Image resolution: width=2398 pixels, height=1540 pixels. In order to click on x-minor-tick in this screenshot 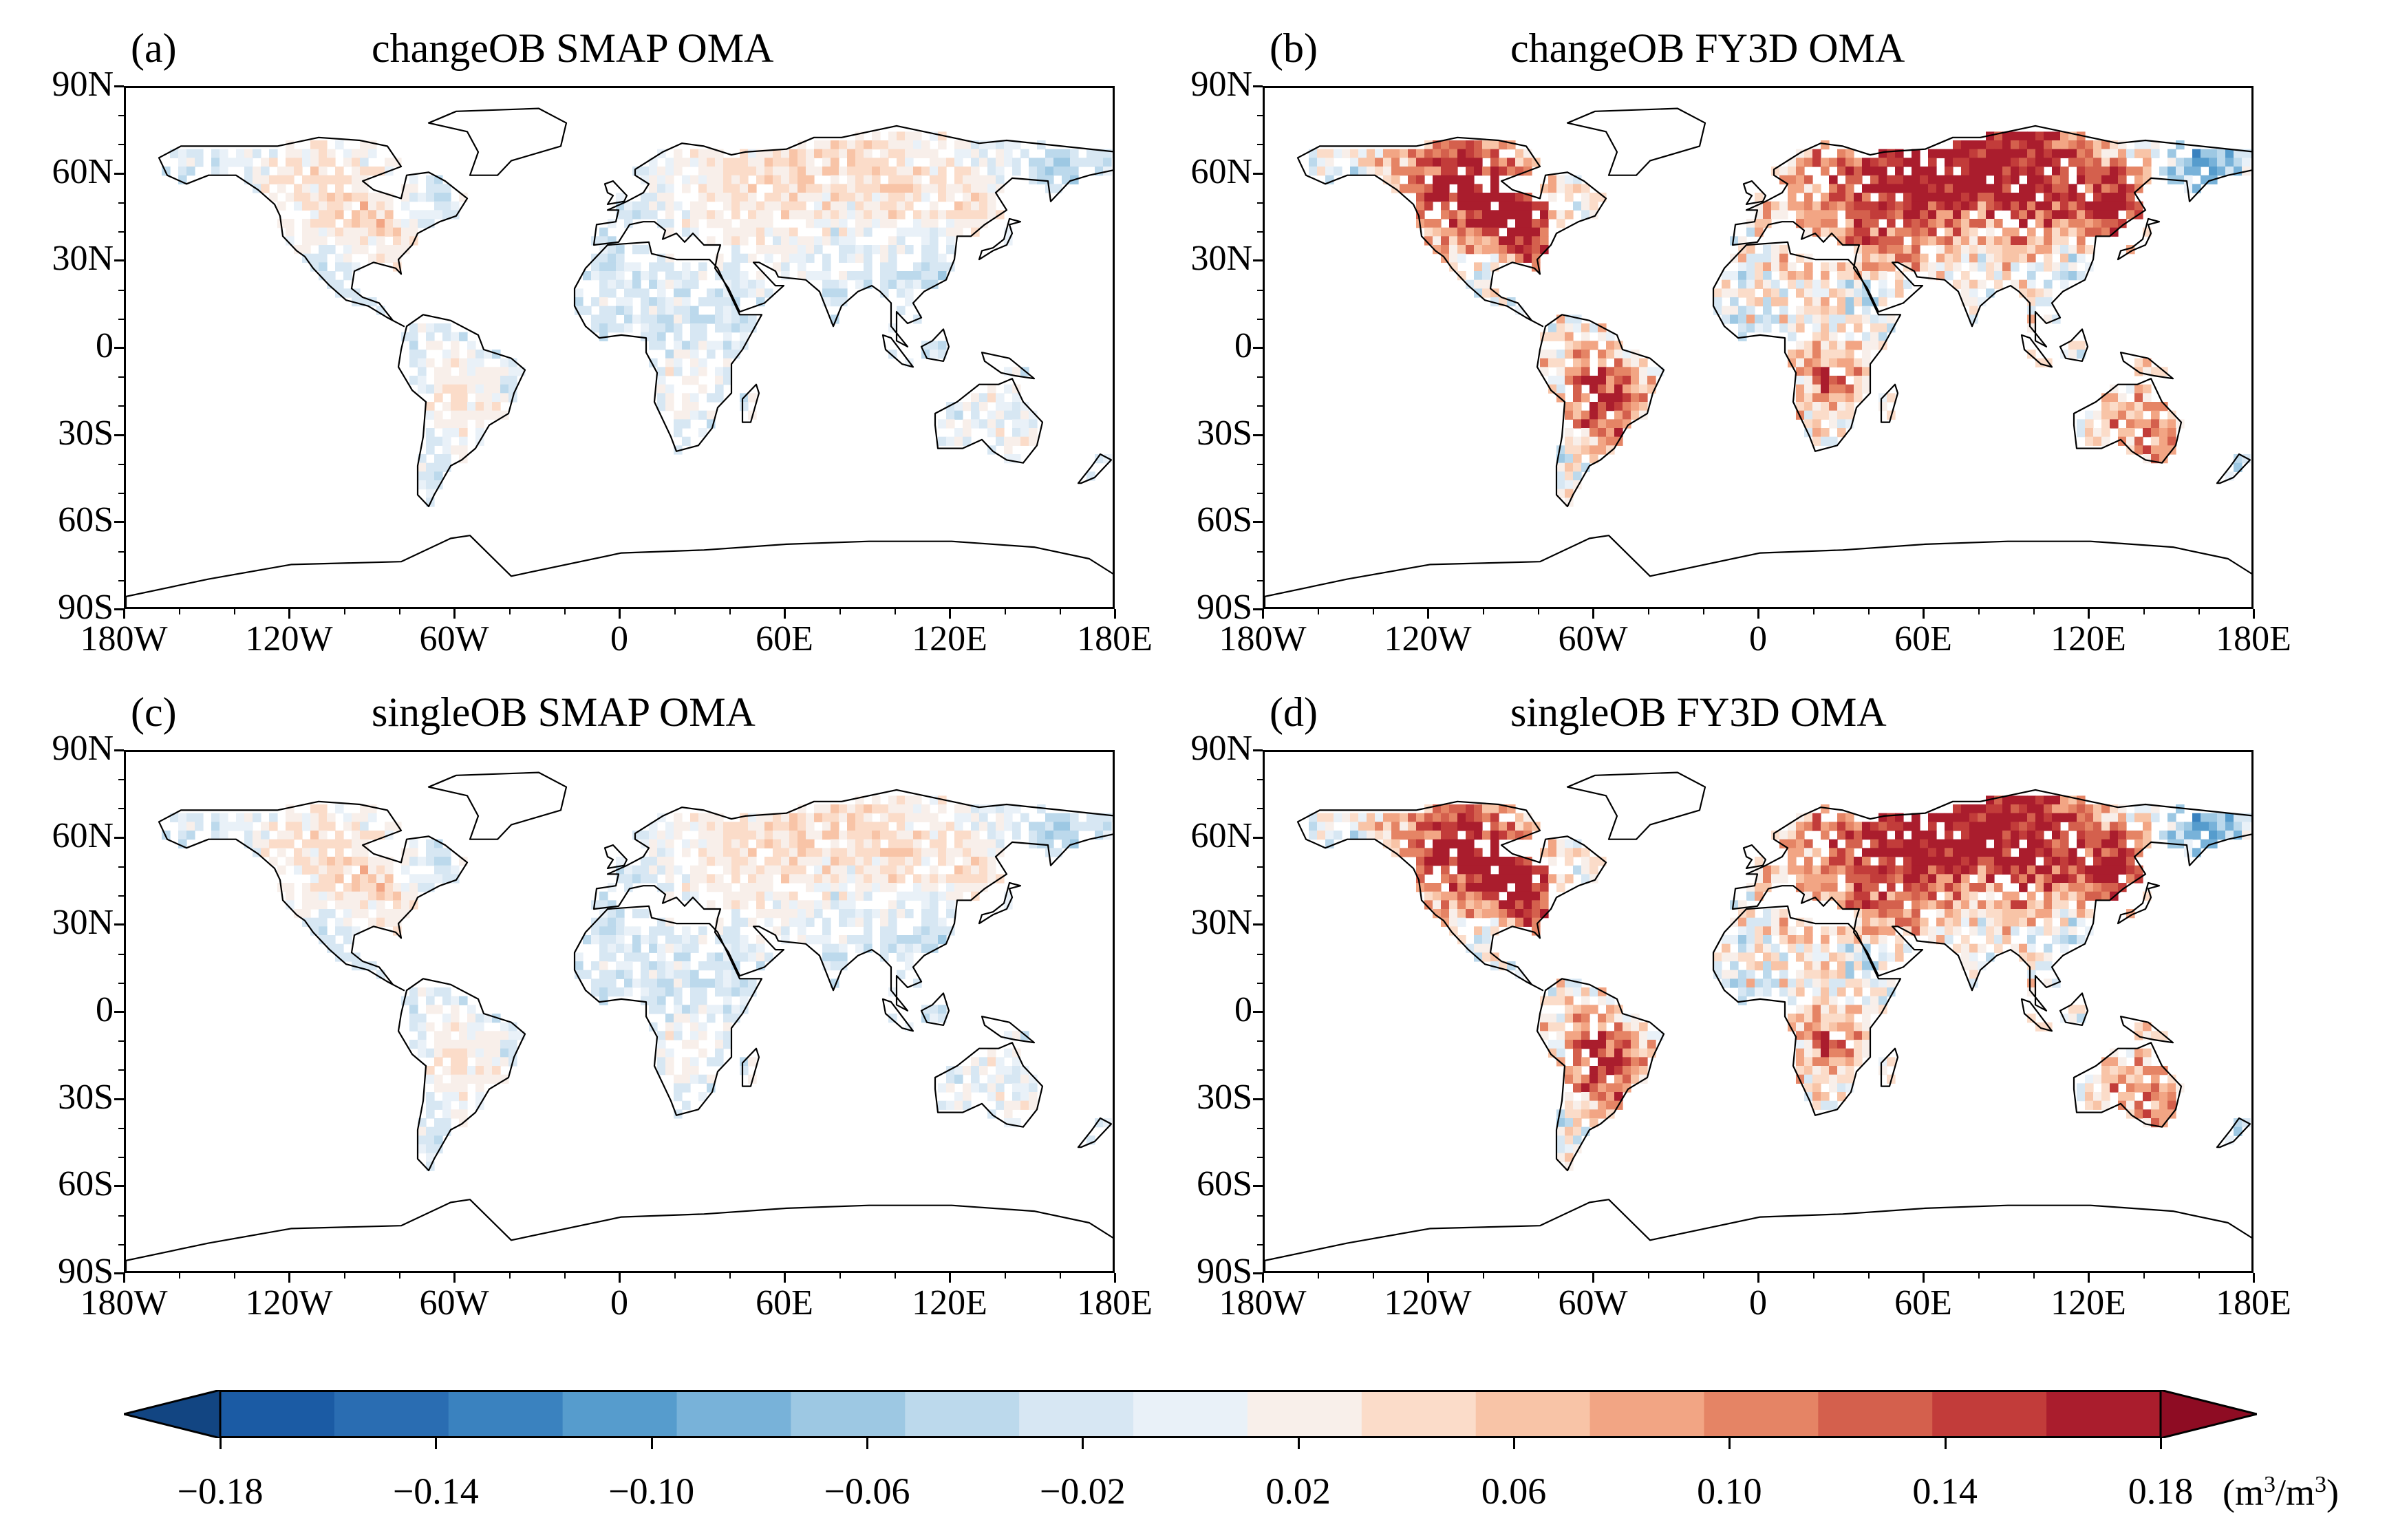, I will do `click(455, 611)`.